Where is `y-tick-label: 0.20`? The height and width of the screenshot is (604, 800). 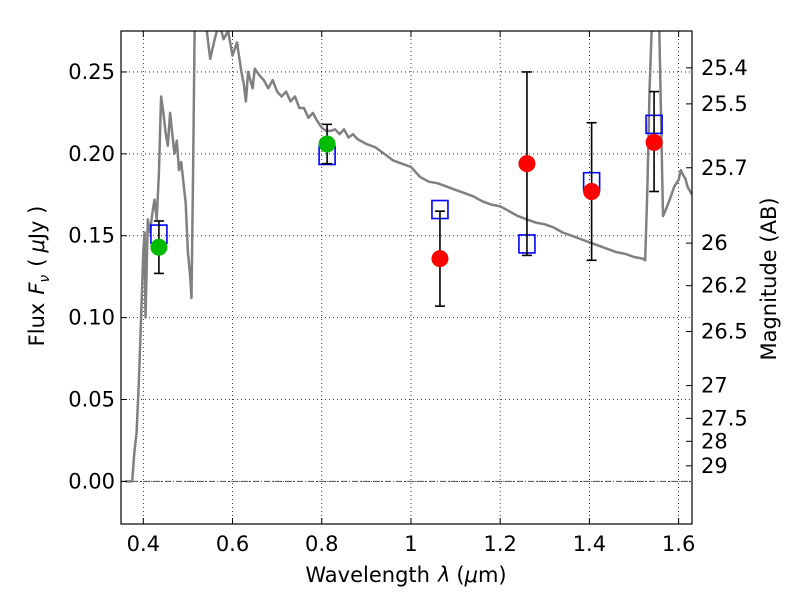 y-tick-label: 0.20 is located at coordinates (91, 154).